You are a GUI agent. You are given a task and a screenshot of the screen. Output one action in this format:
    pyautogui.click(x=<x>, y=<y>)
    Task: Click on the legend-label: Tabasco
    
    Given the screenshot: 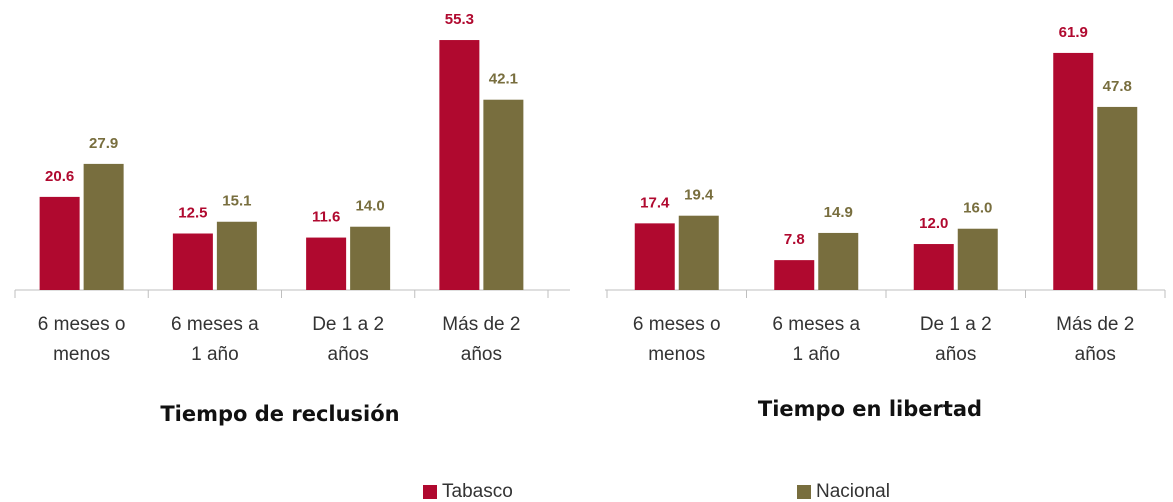 What is the action you would take?
    pyautogui.click(x=477, y=491)
    